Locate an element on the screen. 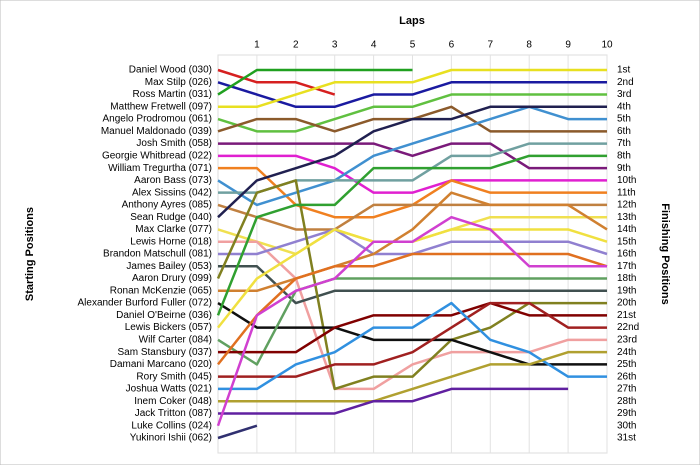  finish-label: 16th is located at coordinates (626, 254).